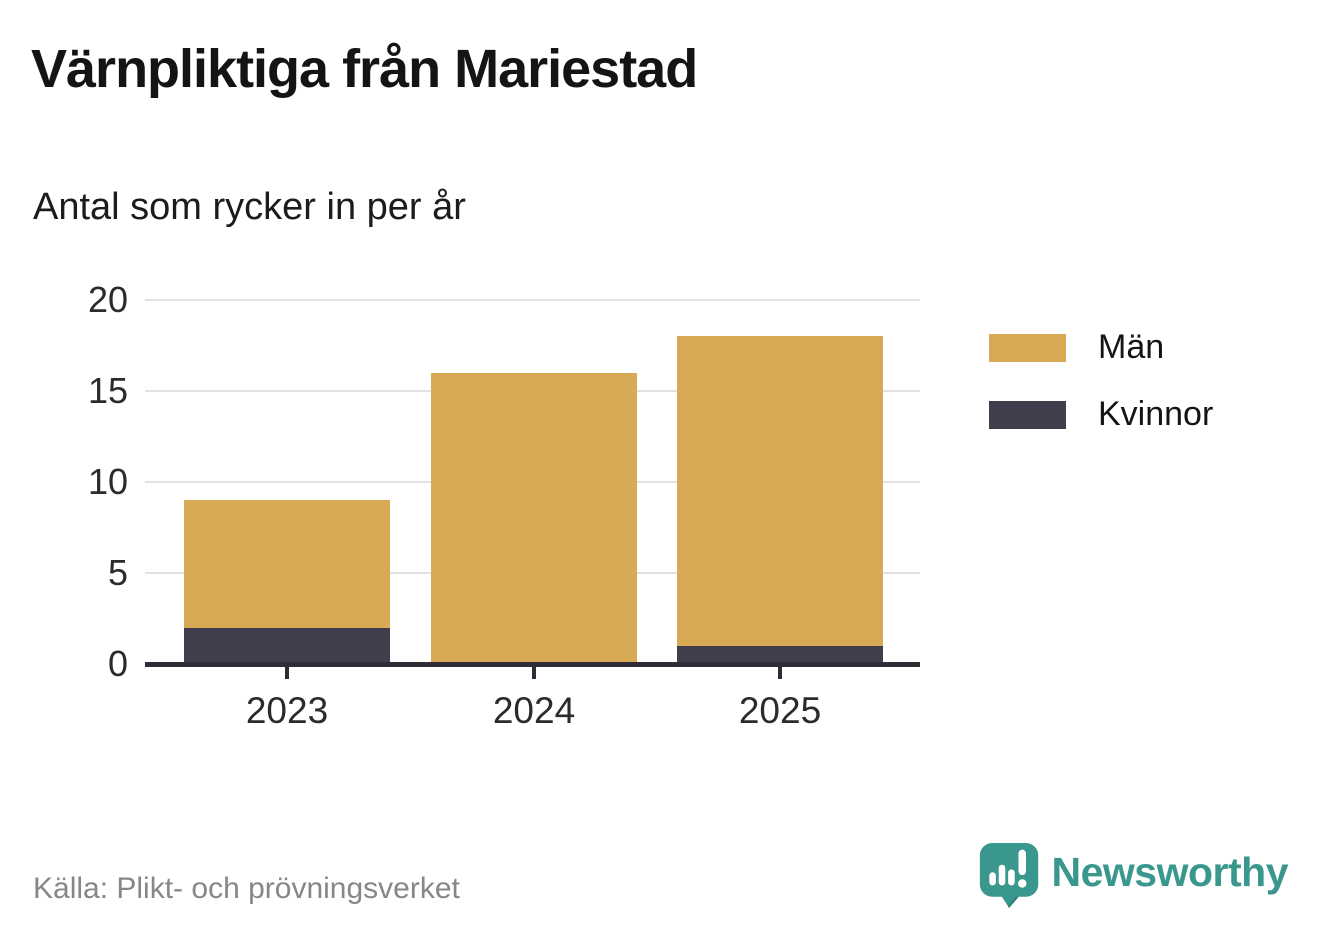  I want to click on x-tick-label-2024: 2024, so click(534, 710).